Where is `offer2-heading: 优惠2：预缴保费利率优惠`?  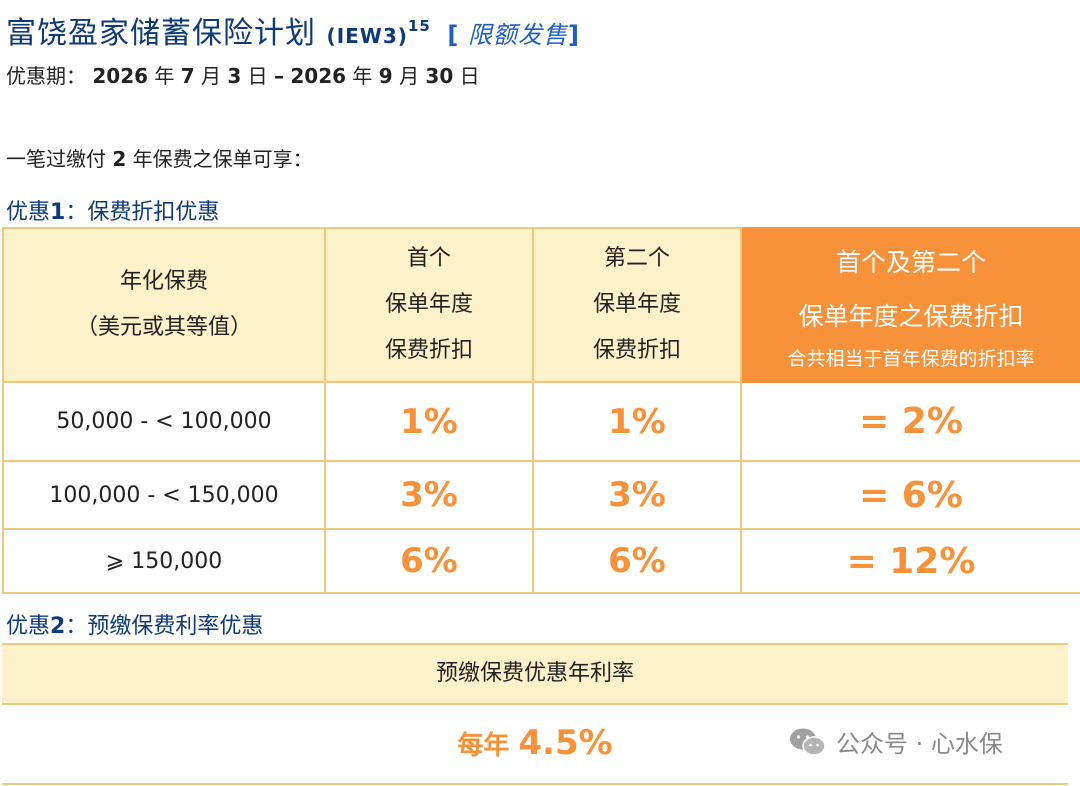 offer2-heading: 优惠2：预缴保费利率优惠 is located at coordinates (135, 626).